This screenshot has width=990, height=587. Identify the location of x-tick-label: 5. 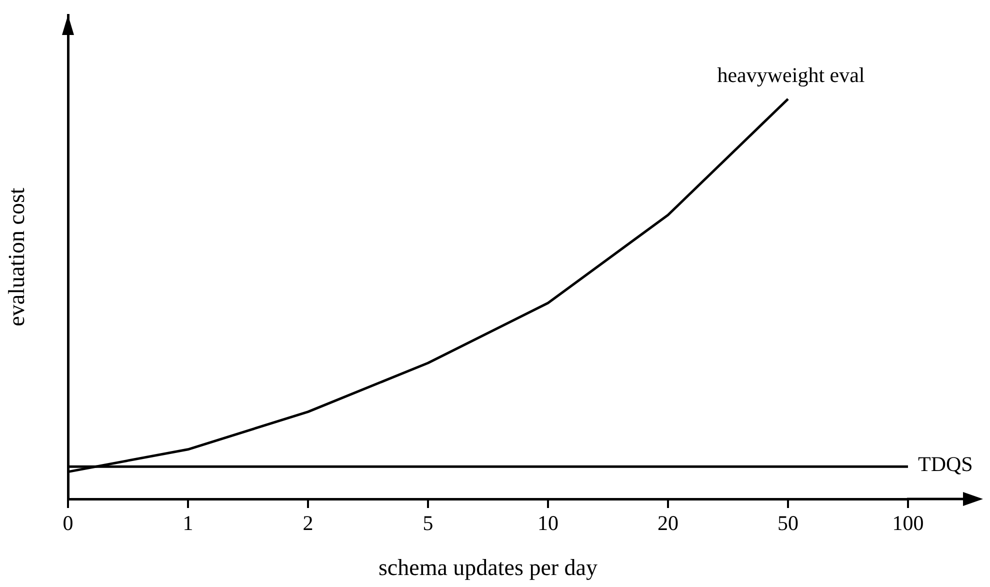
(428, 523).